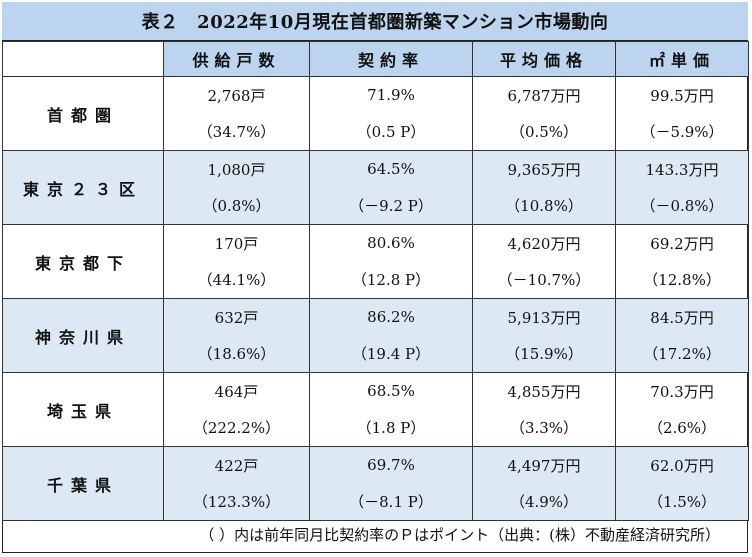  I want to click on unit-price-cell: 70.3万円 （2.6%）, so click(682, 409).